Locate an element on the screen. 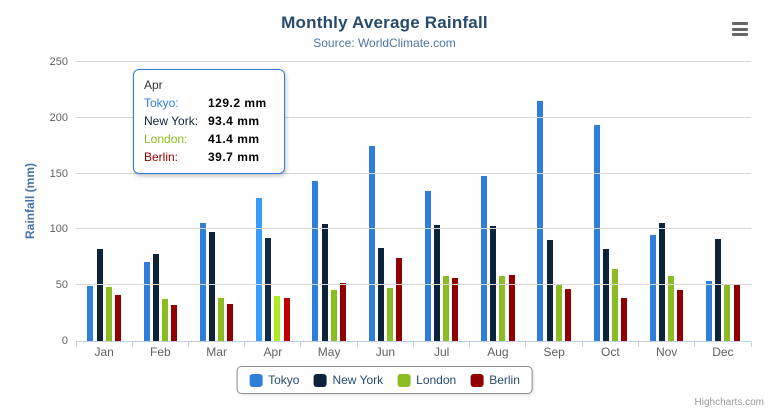 The height and width of the screenshot is (416, 769). category-feb is located at coordinates (160, 201).